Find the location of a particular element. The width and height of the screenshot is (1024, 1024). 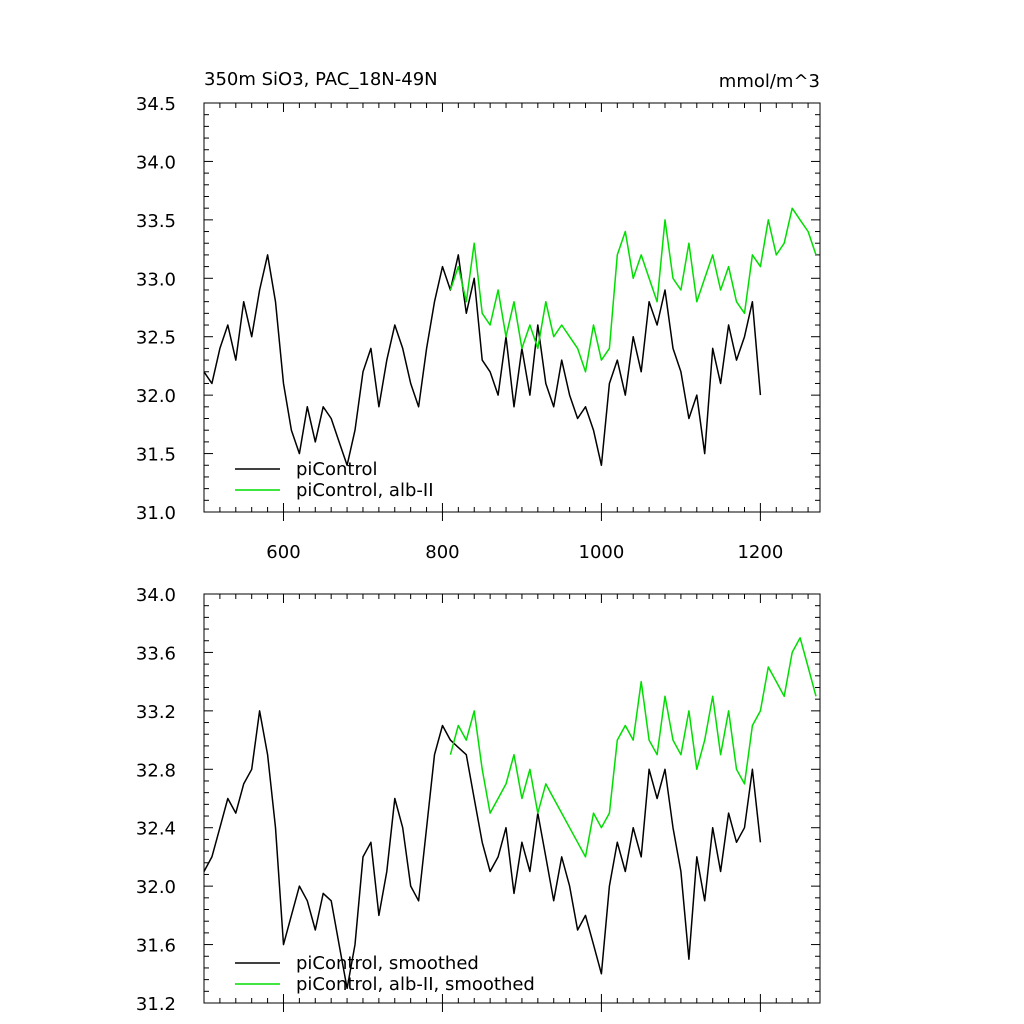

x-tick-label: 1000 is located at coordinates (602, 552).